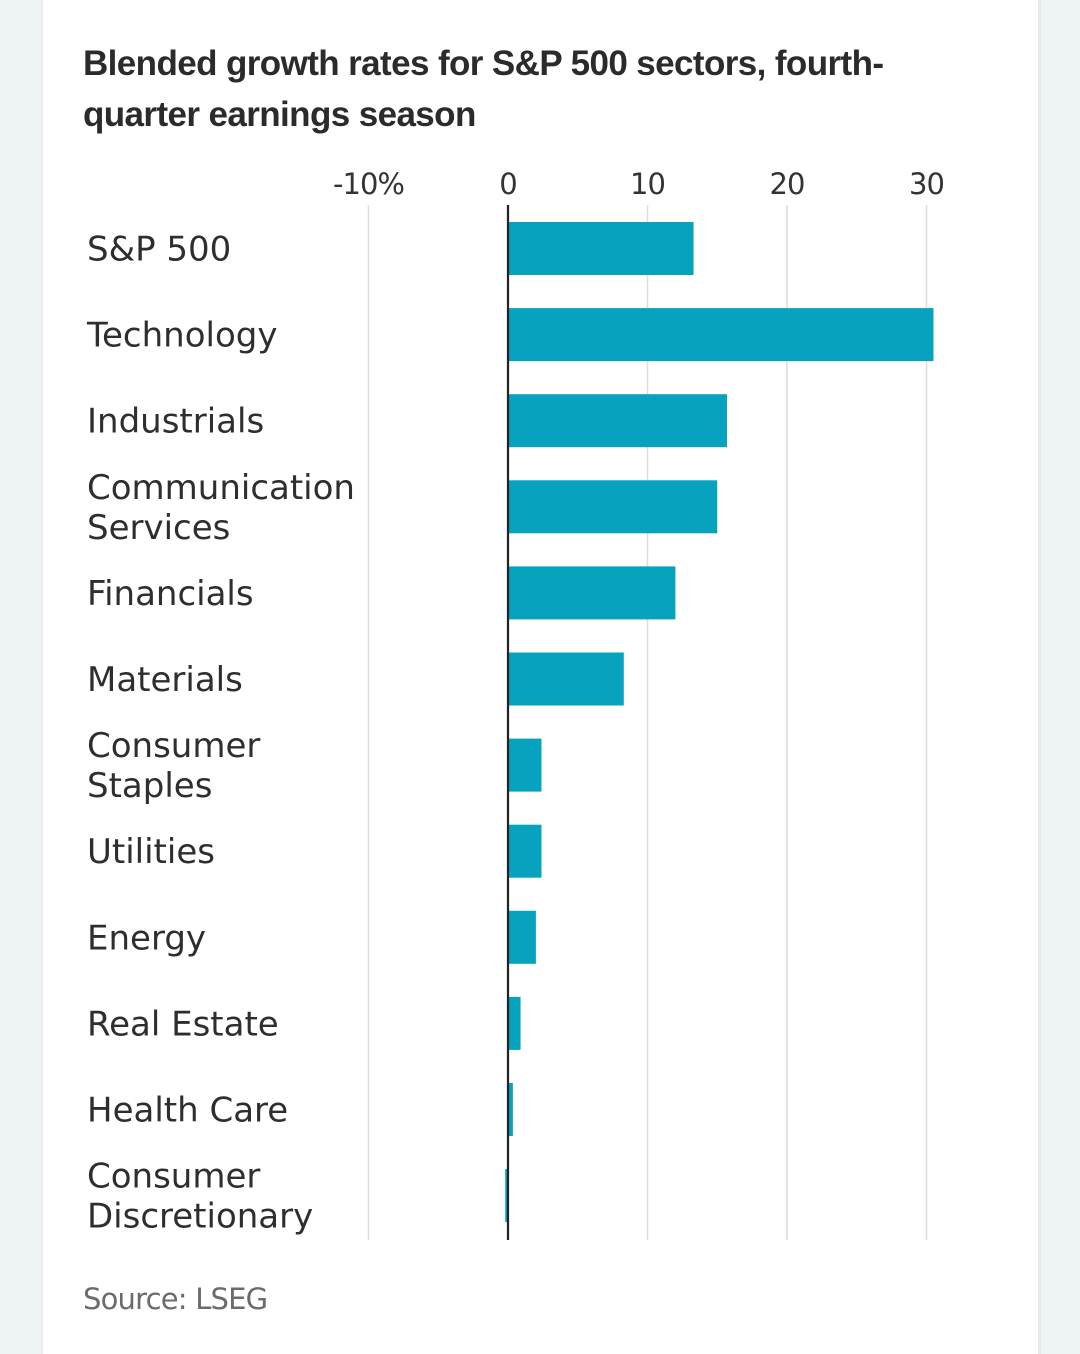 The width and height of the screenshot is (1080, 1354). I want to click on x-tick-label: -10%, so click(368, 184).